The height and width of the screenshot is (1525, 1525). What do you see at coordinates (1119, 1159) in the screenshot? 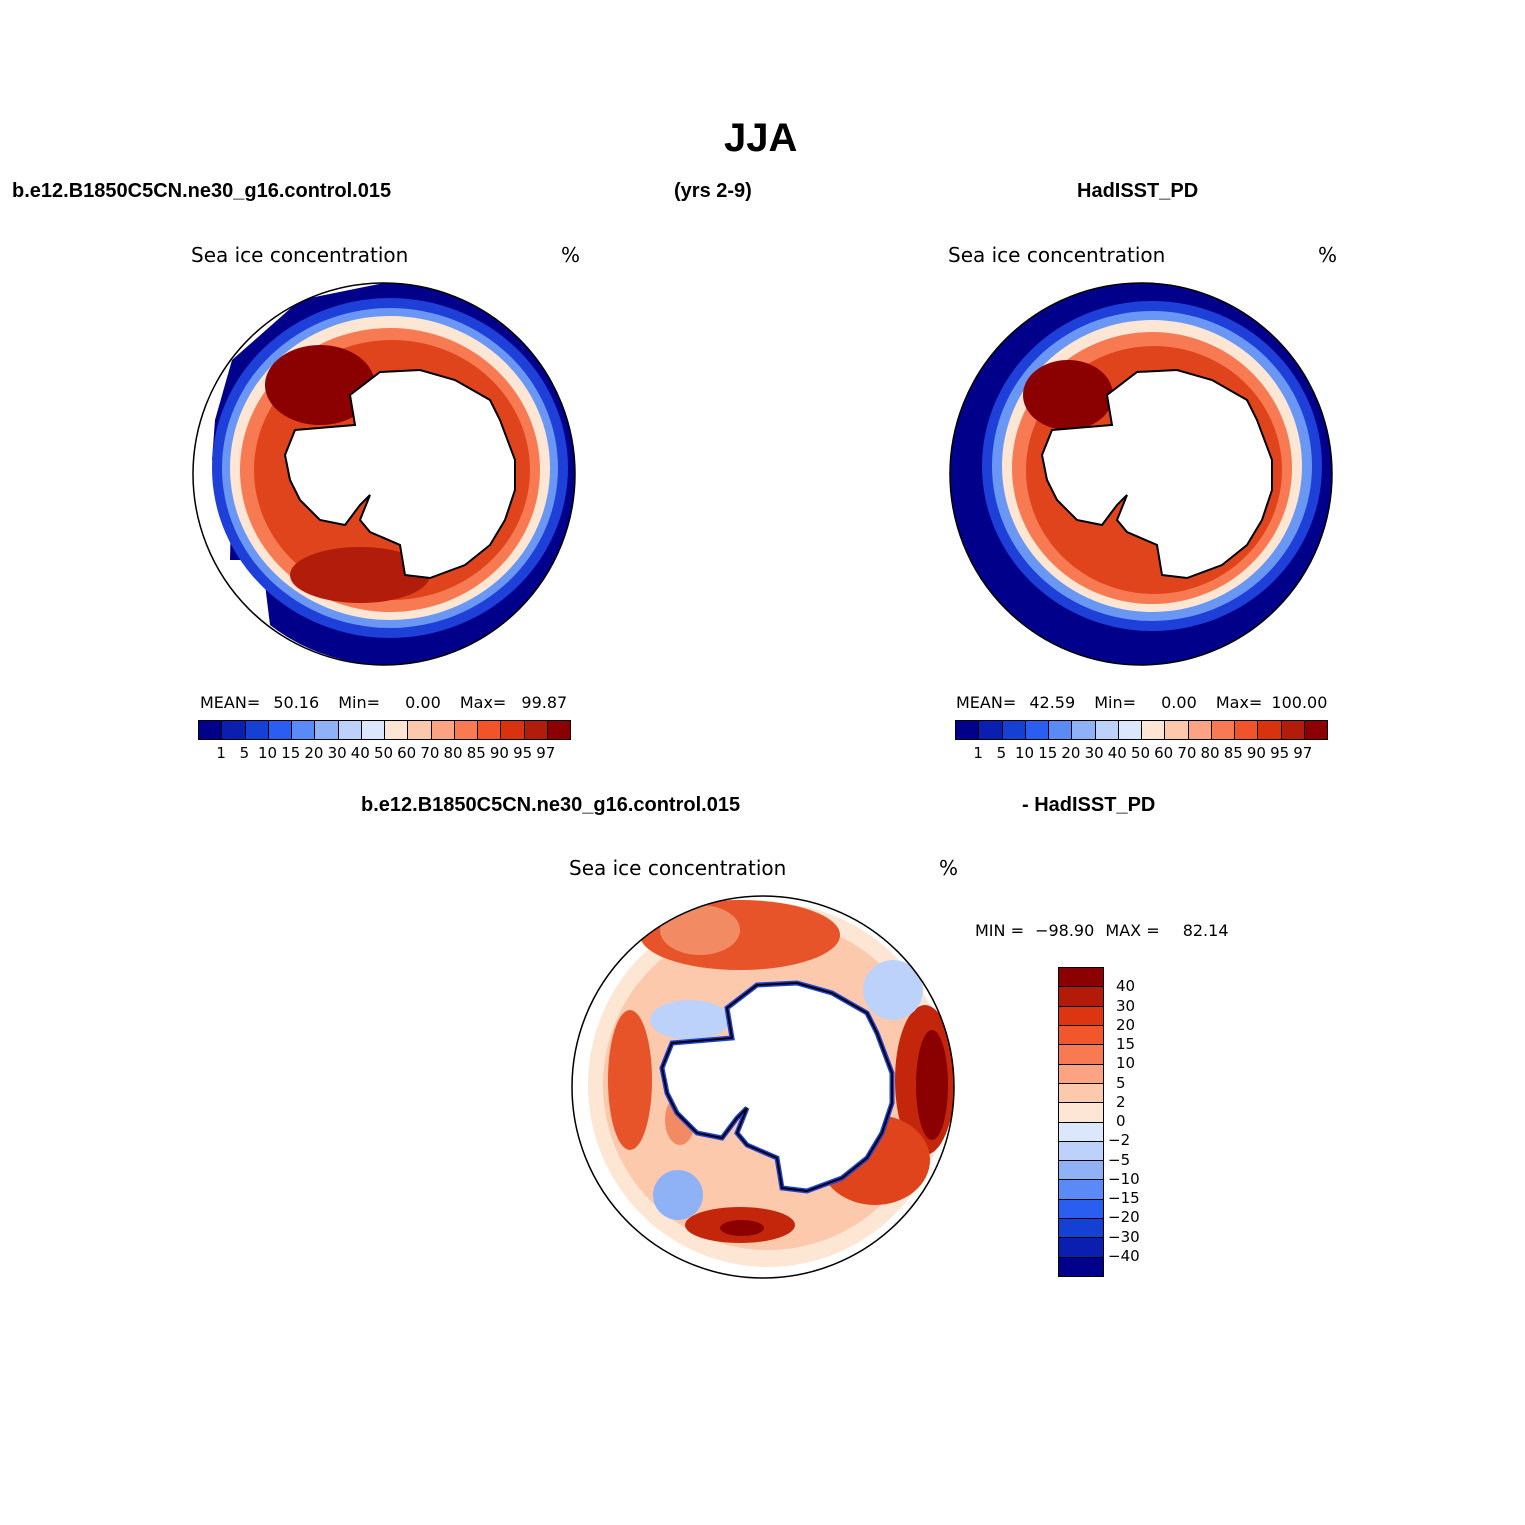
I see `diff-colorbar-tick-label: −5` at bounding box center [1119, 1159].